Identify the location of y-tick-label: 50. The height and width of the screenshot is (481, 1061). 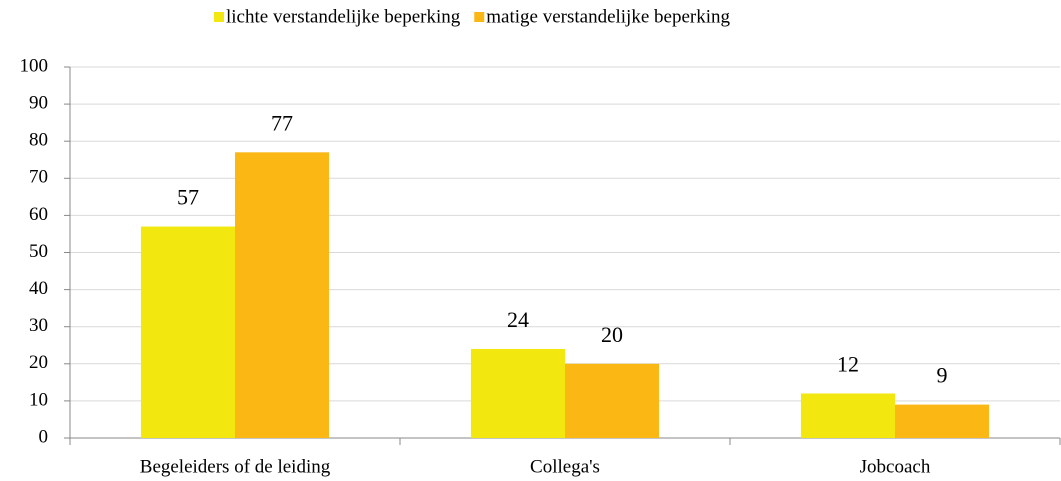
(38, 251).